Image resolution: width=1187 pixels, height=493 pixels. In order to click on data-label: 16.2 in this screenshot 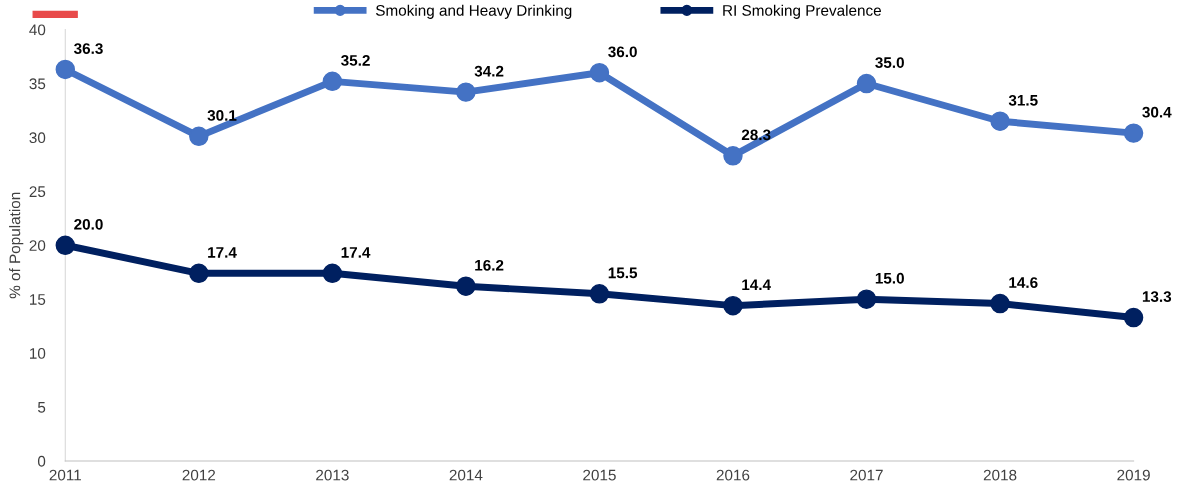, I will do `click(489, 265)`.